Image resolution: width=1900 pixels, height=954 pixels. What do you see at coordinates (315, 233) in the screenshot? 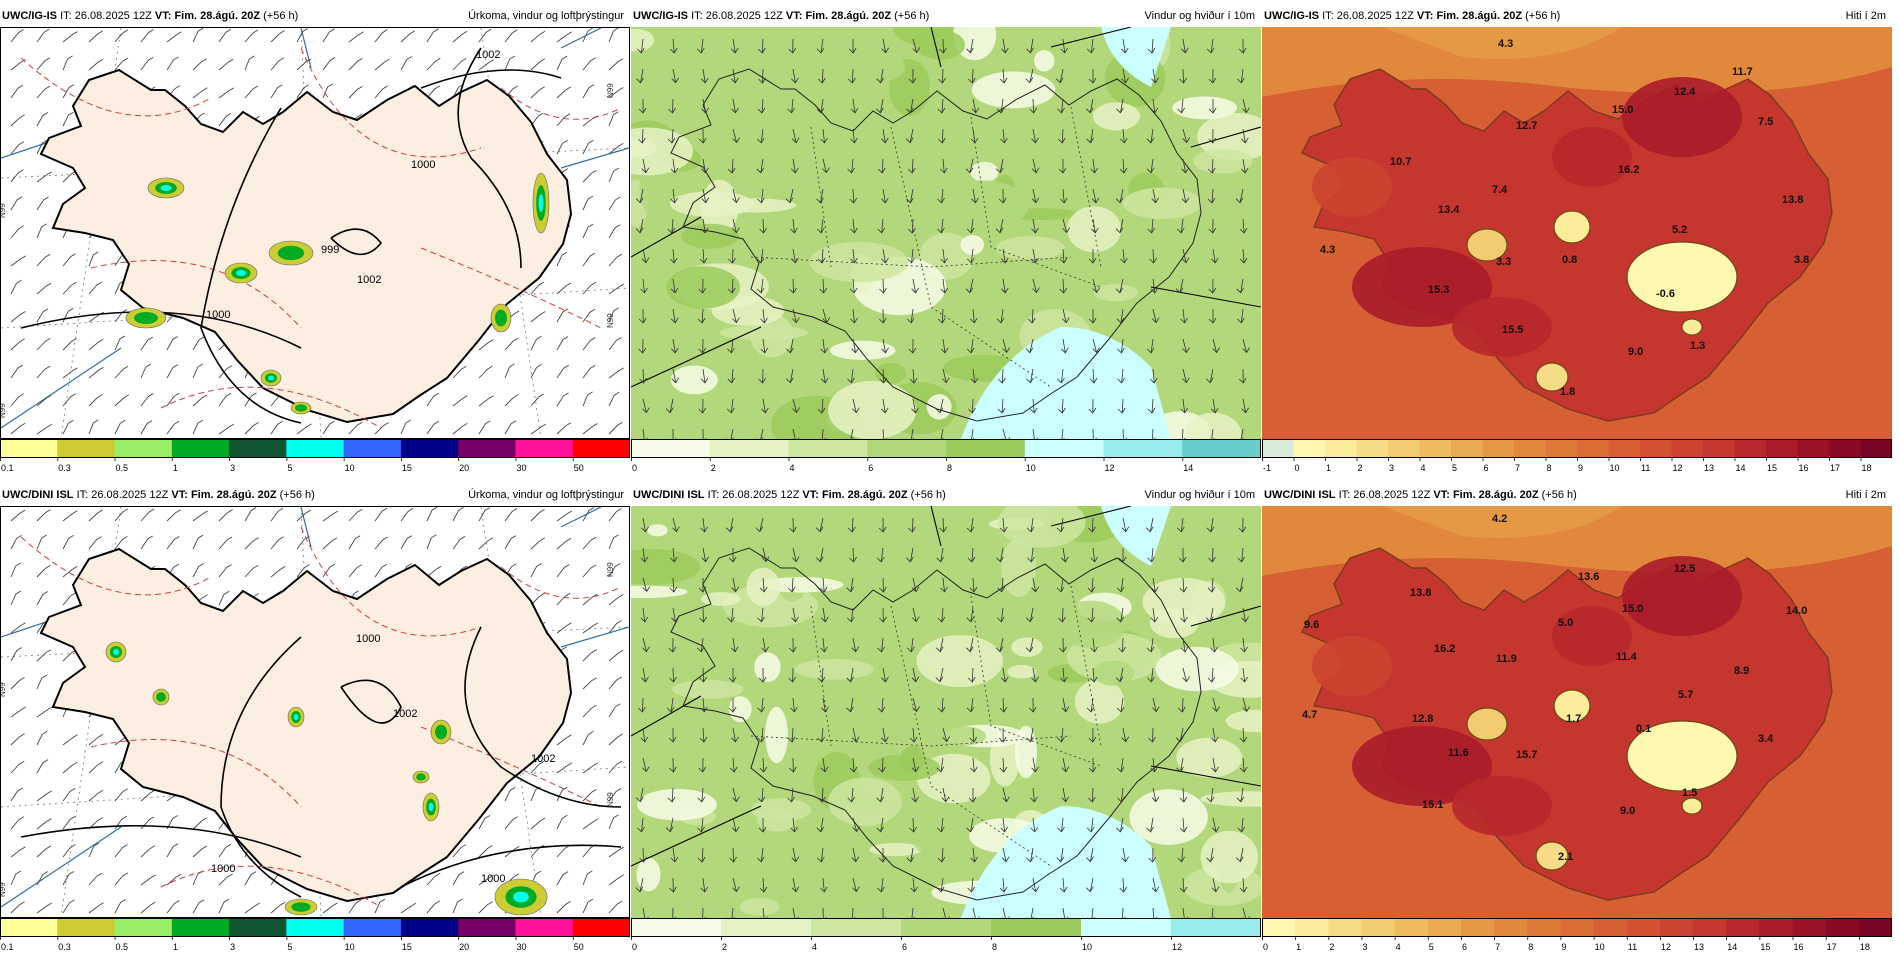
I see `precip-map: 1002 1000 999 1000 1002 N99 N99 N99 N99` at bounding box center [315, 233].